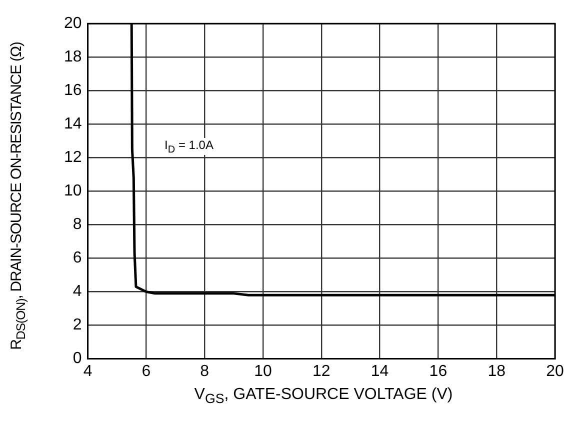 This screenshot has width=577, height=422. I want to click on y-tick-label: 8, so click(77, 225).